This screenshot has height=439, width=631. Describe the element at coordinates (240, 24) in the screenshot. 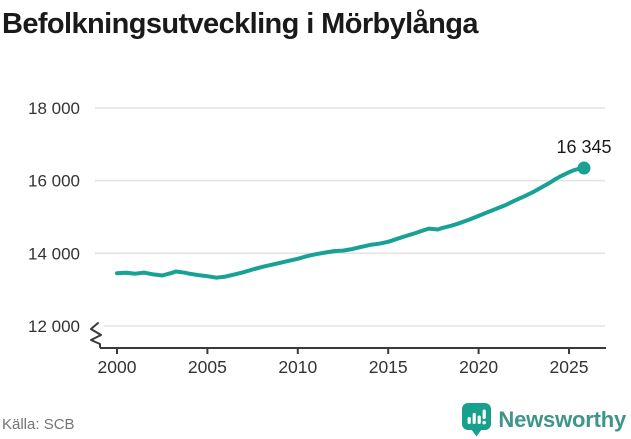

I see `chart-title: Befolkningsutveckling i Mörbylånga` at that location.